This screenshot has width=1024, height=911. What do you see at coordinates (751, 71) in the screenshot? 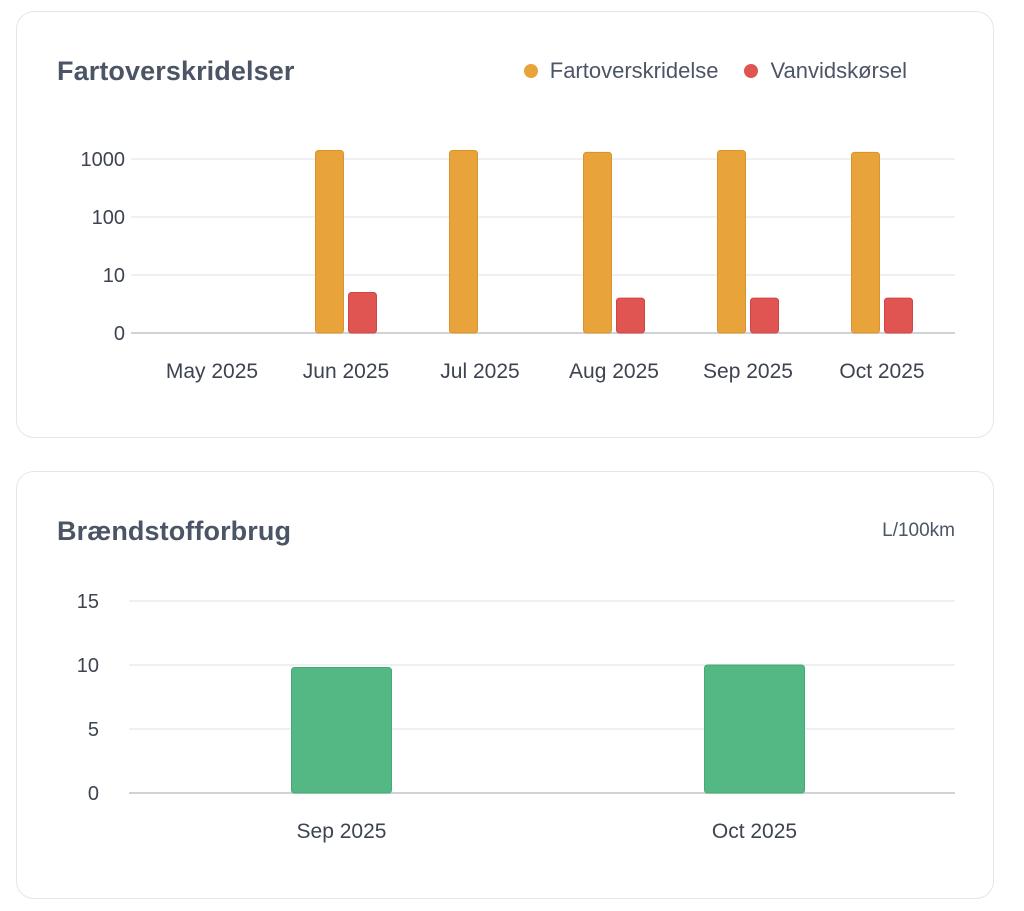
I see `legend-dot-vanvidskorsel` at bounding box center [751, 71].